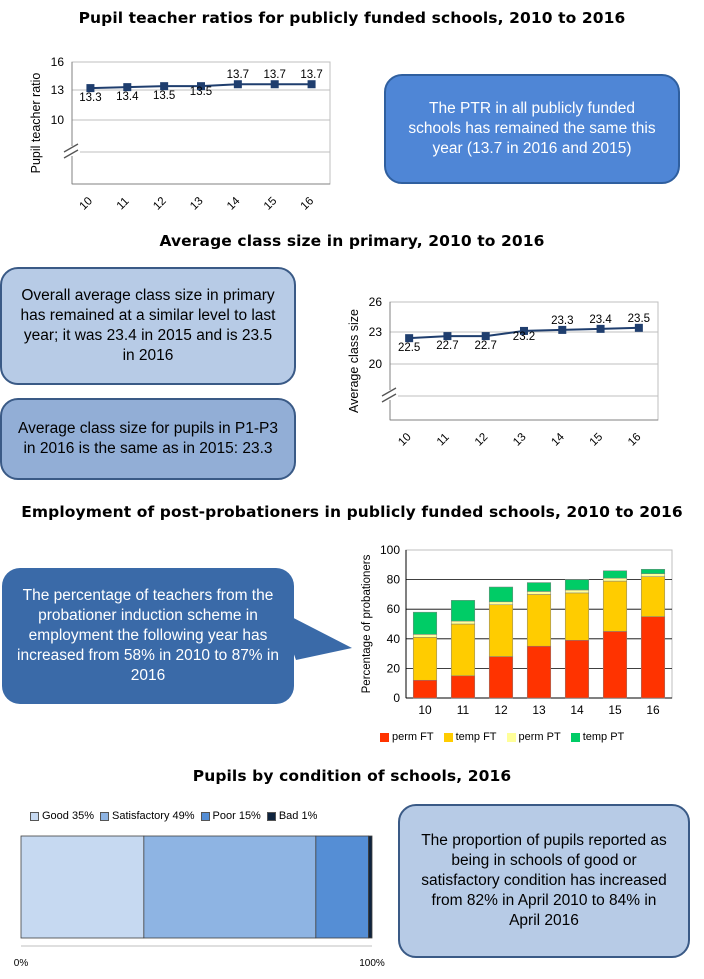 Image resolution: width=704 pixels, height=979 pixels. What do you see at coordinates (394, 639) in the screenshot?
I see `emp-y-tick-label: 40` at bounding box center [394, 639].